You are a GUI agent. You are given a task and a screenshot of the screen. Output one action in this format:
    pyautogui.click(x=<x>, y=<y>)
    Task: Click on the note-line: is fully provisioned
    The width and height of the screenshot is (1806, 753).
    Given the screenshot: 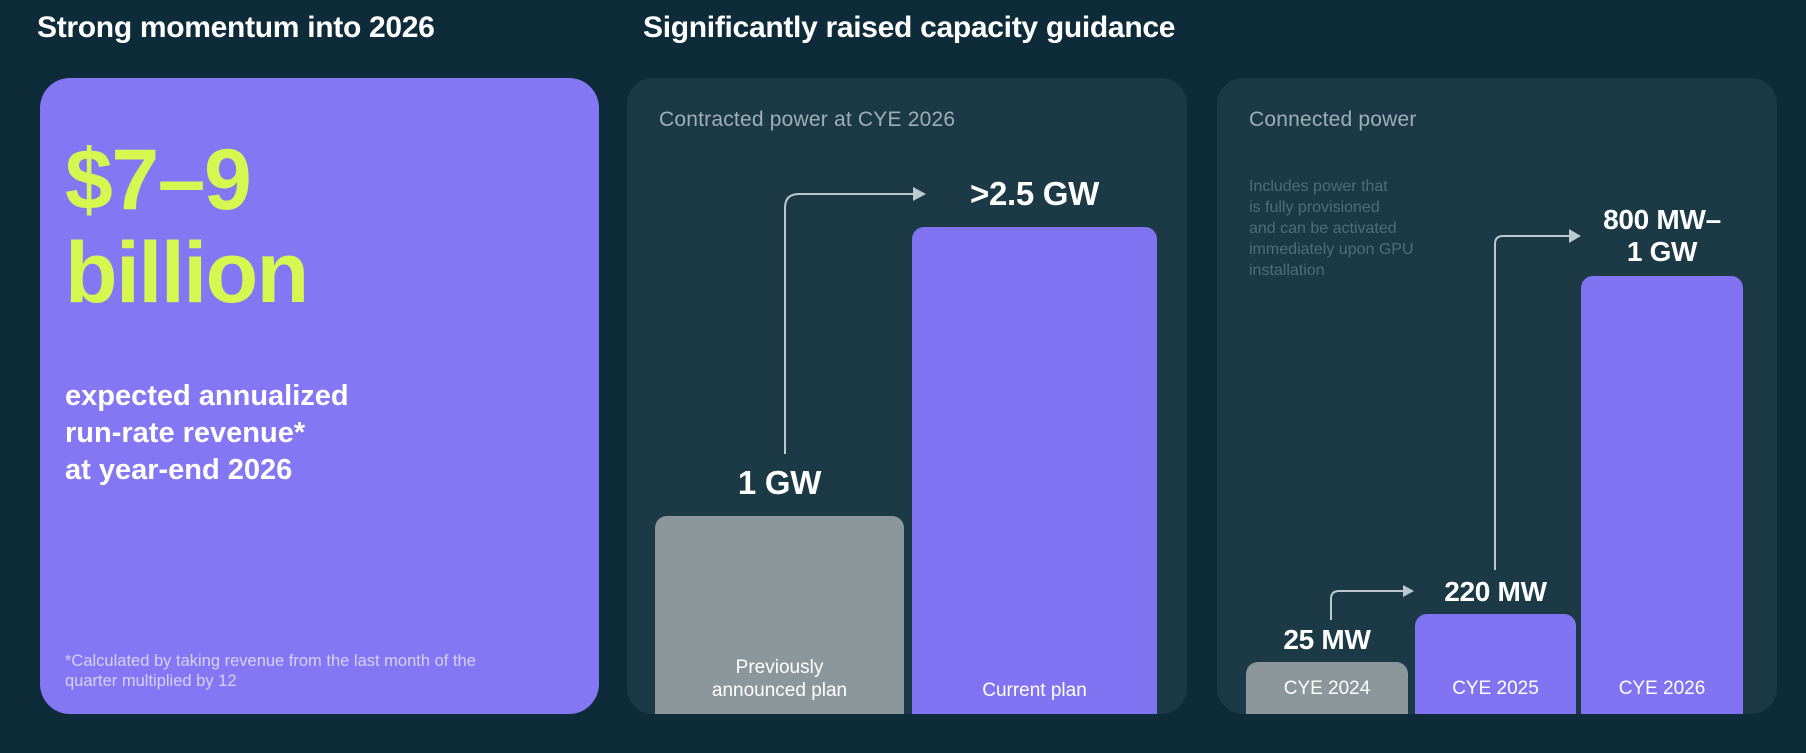 What is the action you would take?
    pyautogui.click(x=1314, y=207)
    